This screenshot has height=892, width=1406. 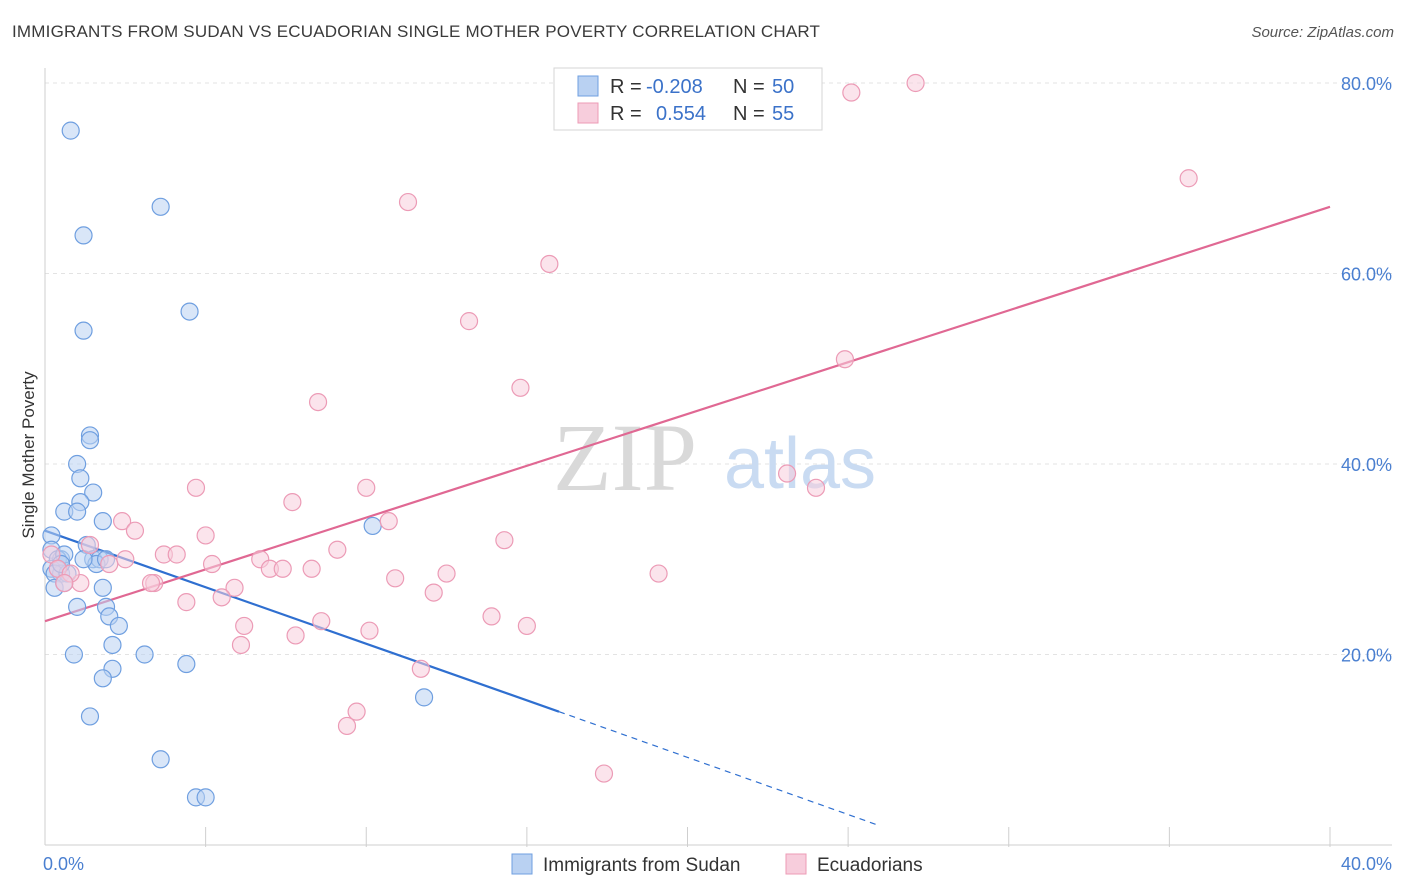 I want to click on legend-r-value-2: 0.554, so click(x=681, y=114).